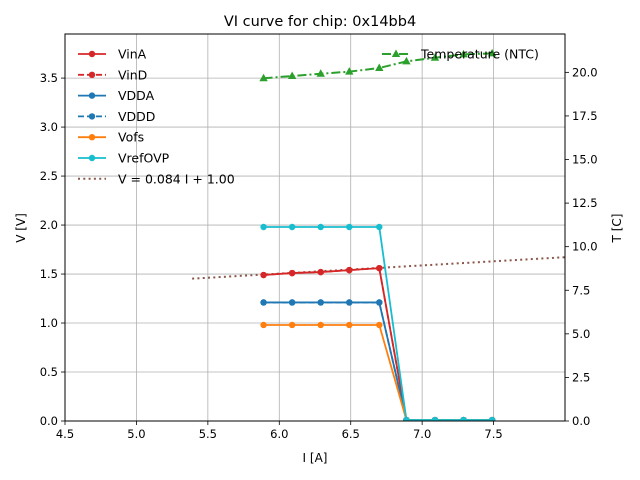 Image resolution: width=640 pixels, height=480 pixels. I want to click on y-tick-label: 0.0, so click(49, 421).